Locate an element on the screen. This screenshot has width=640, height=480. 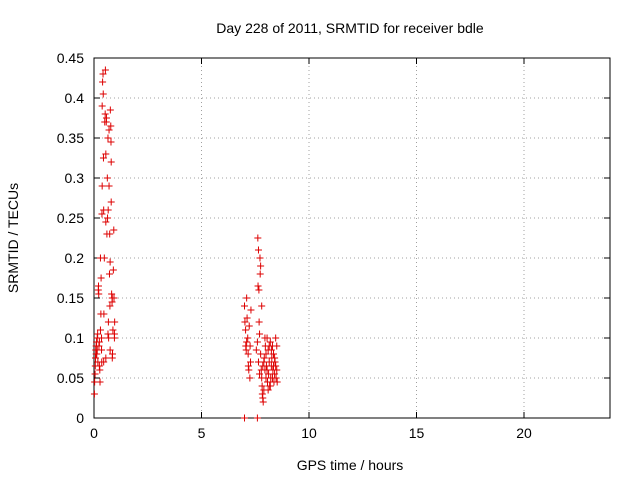
y-tick-label: 0.3 is located at coordinates (75, 178).